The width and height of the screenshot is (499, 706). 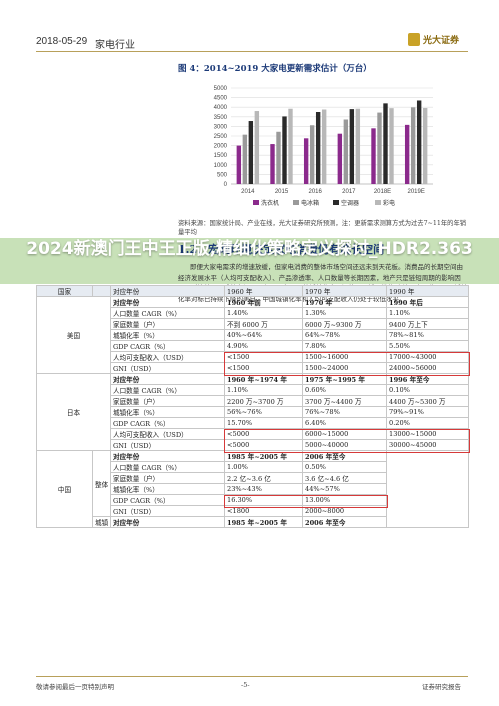 I want to click on table-cell: 5.50%, so click(x=427, y=346).